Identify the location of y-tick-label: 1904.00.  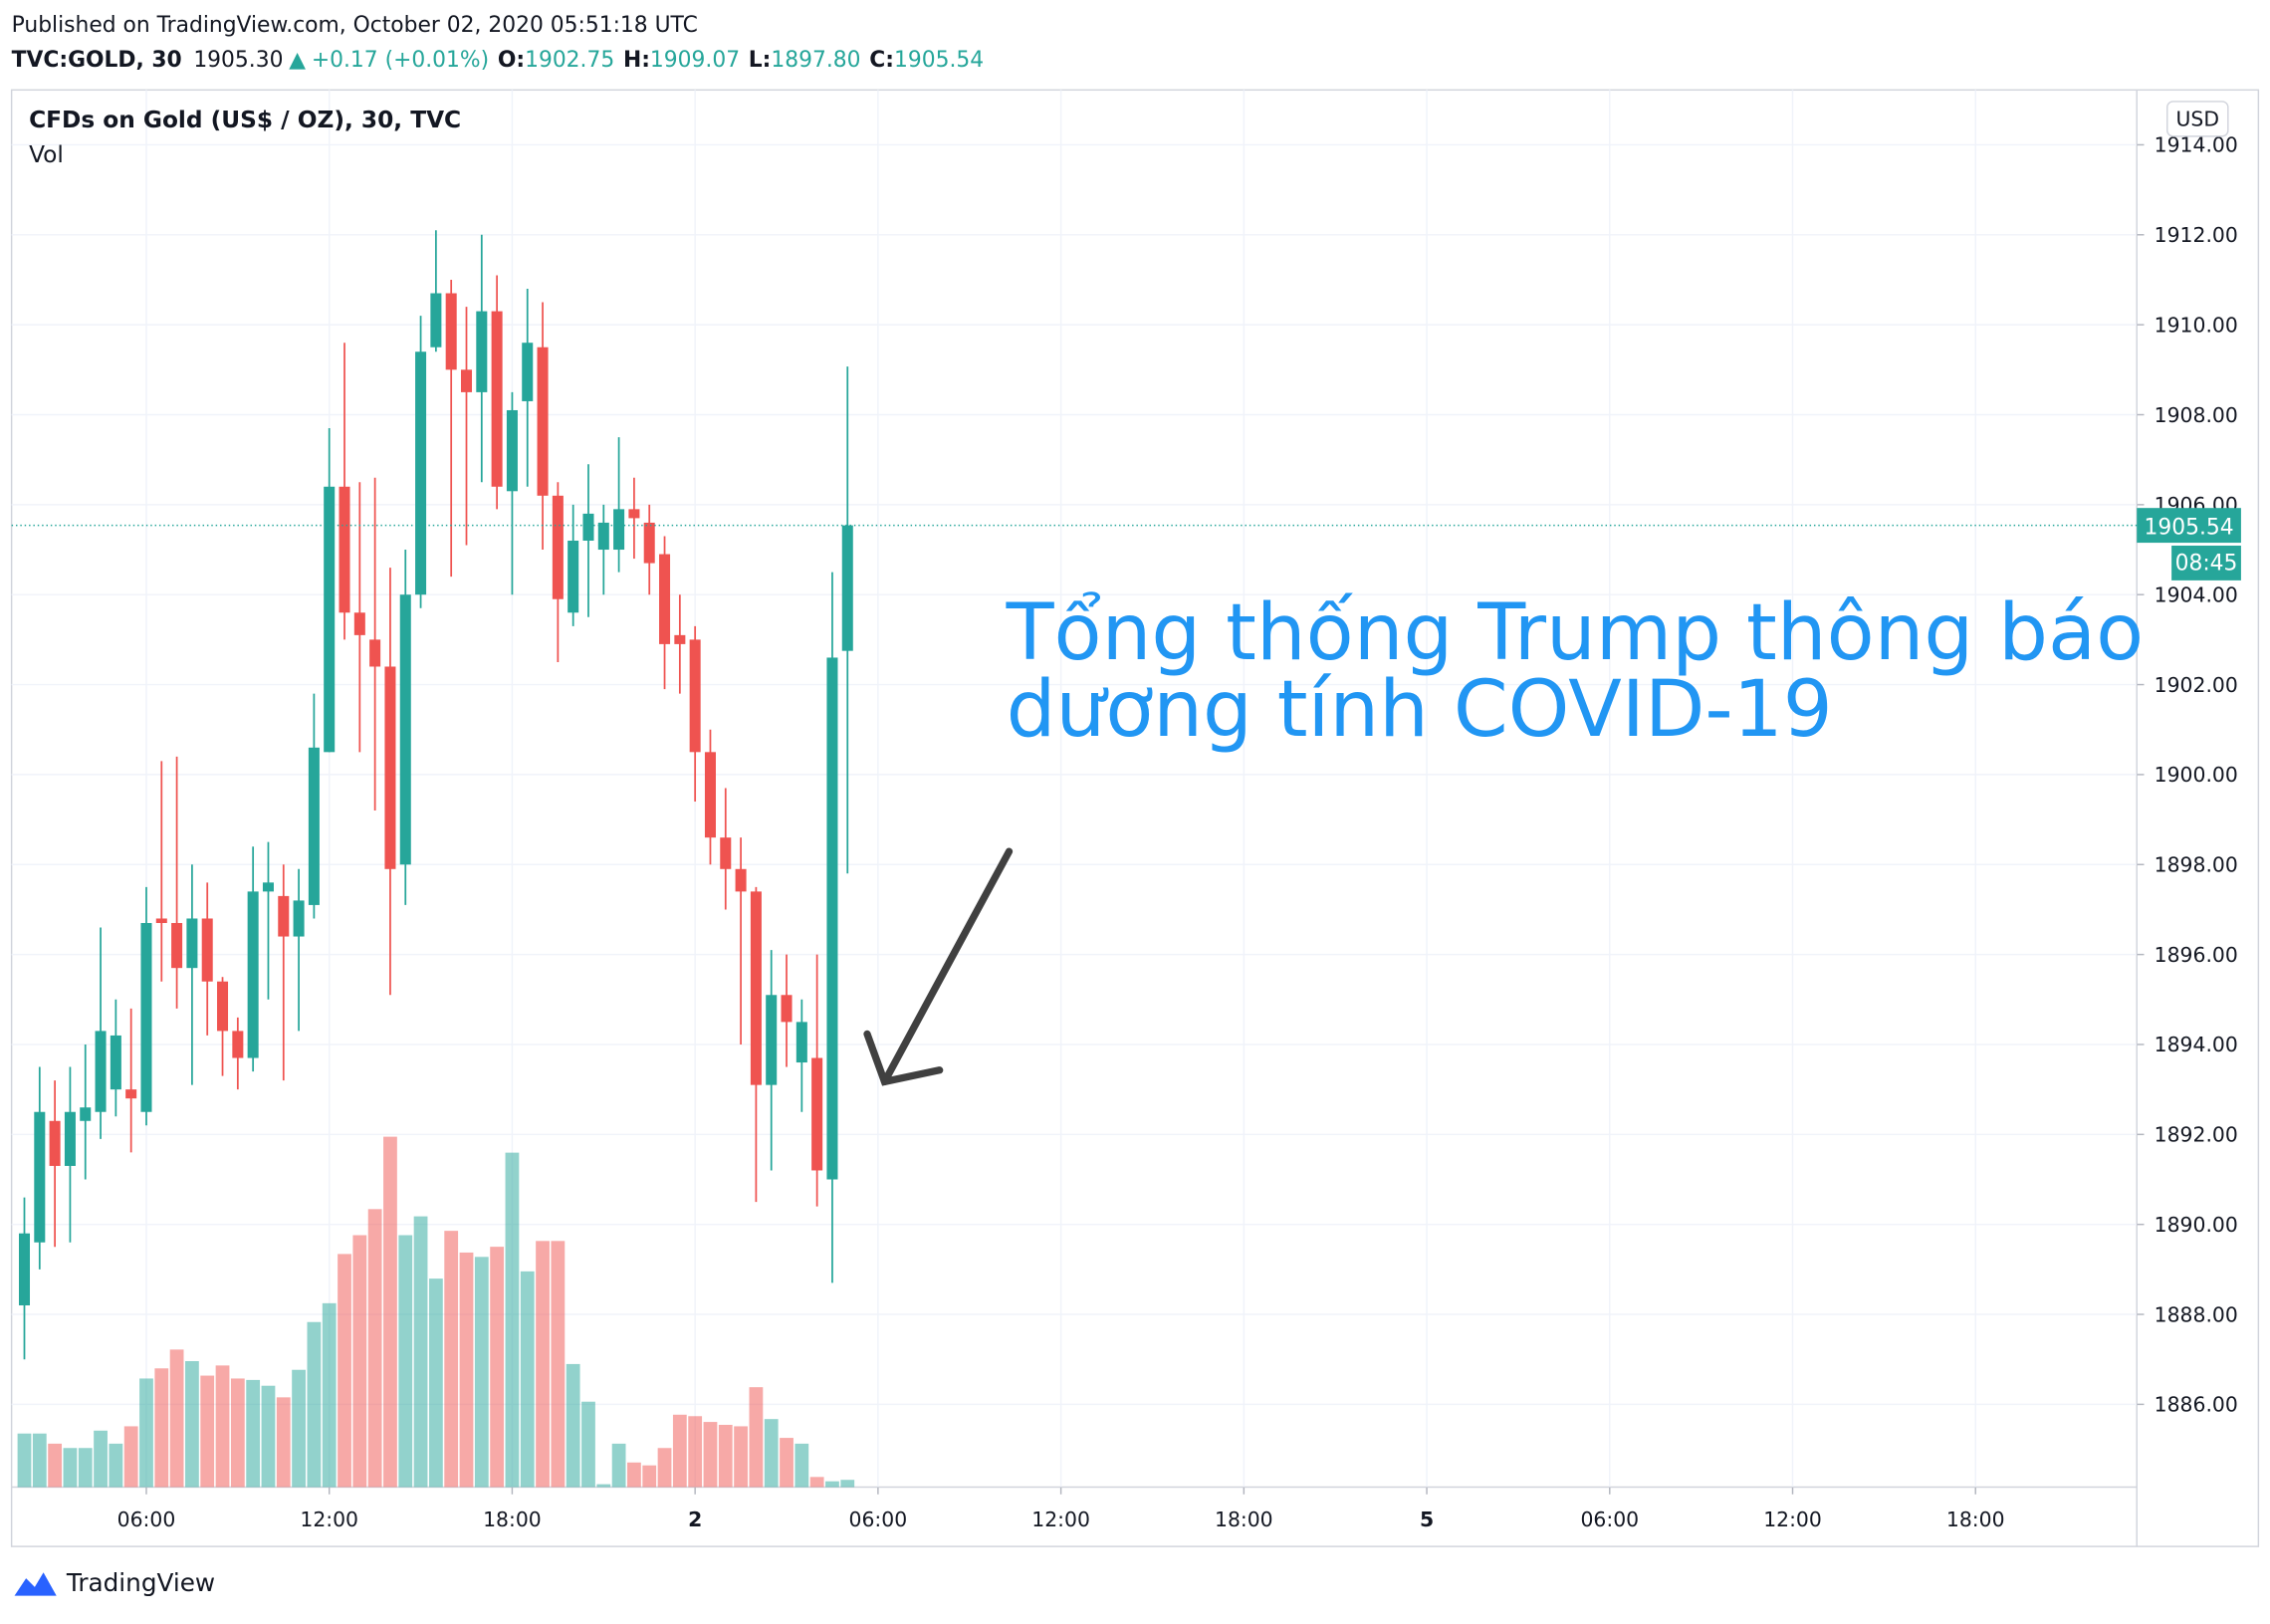
(2196, 594).